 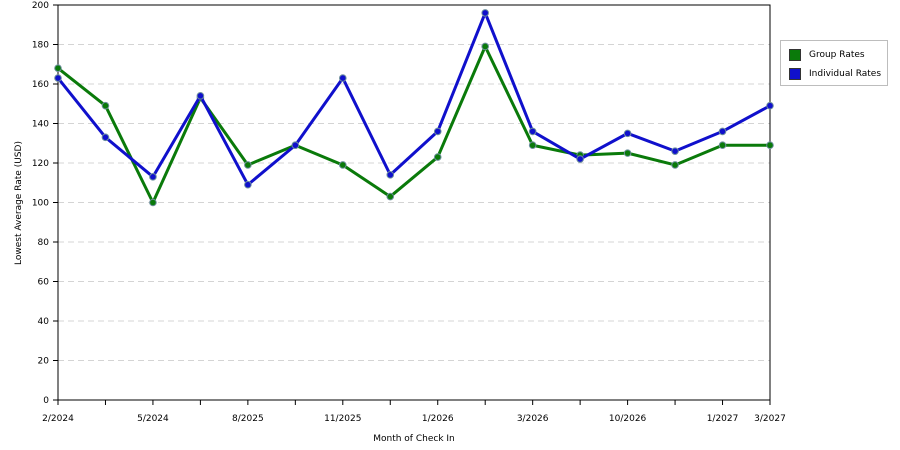 What do you see at coordinates (19, 203) in the screenshot?
I see `y-axis-title: Lowest Average Rate (USD)` at bounding box center [19, 203].